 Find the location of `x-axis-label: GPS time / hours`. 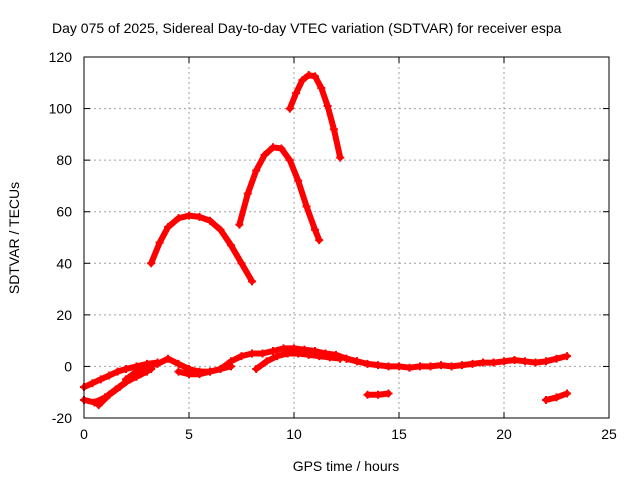

x-axis-label: GPS time / hours is located at coordinates (346, 466).